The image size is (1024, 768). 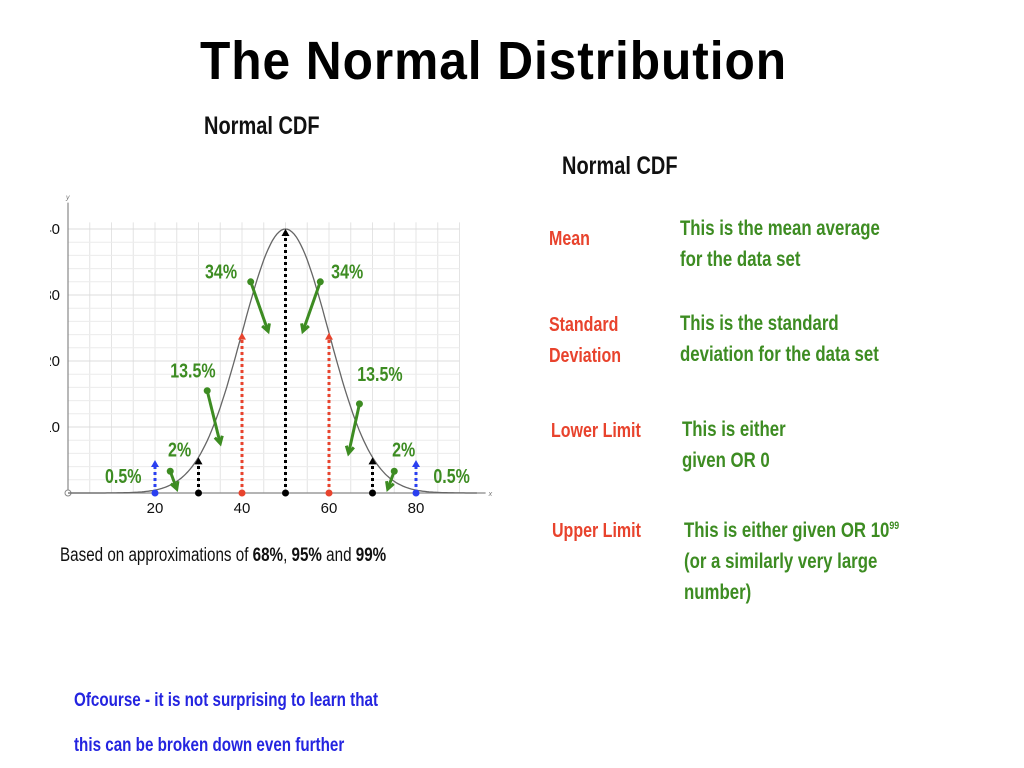 I want to click on y-axis-label: y, so click(x=67, y=198).